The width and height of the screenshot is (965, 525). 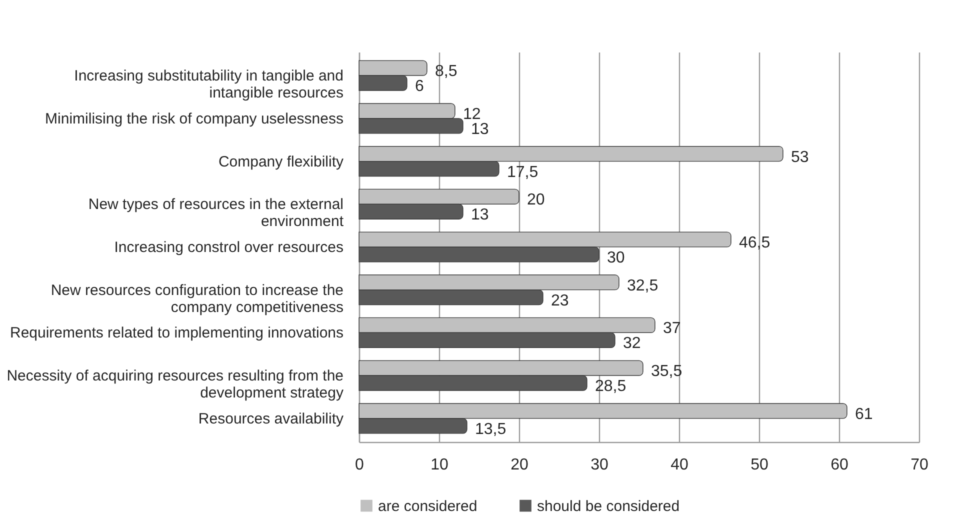 I want to click on data-label: 30, so click(x=616, y=258).